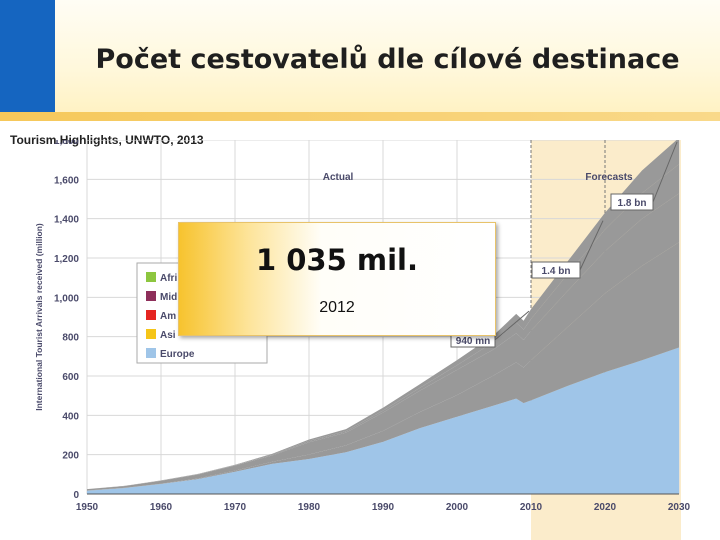 The height and width of the screenshot is (540, 720). What do you see at coordinates (161, 507) in the screenshot?
I see `x-tick-label: 1960` at bounding box center [161, 507].